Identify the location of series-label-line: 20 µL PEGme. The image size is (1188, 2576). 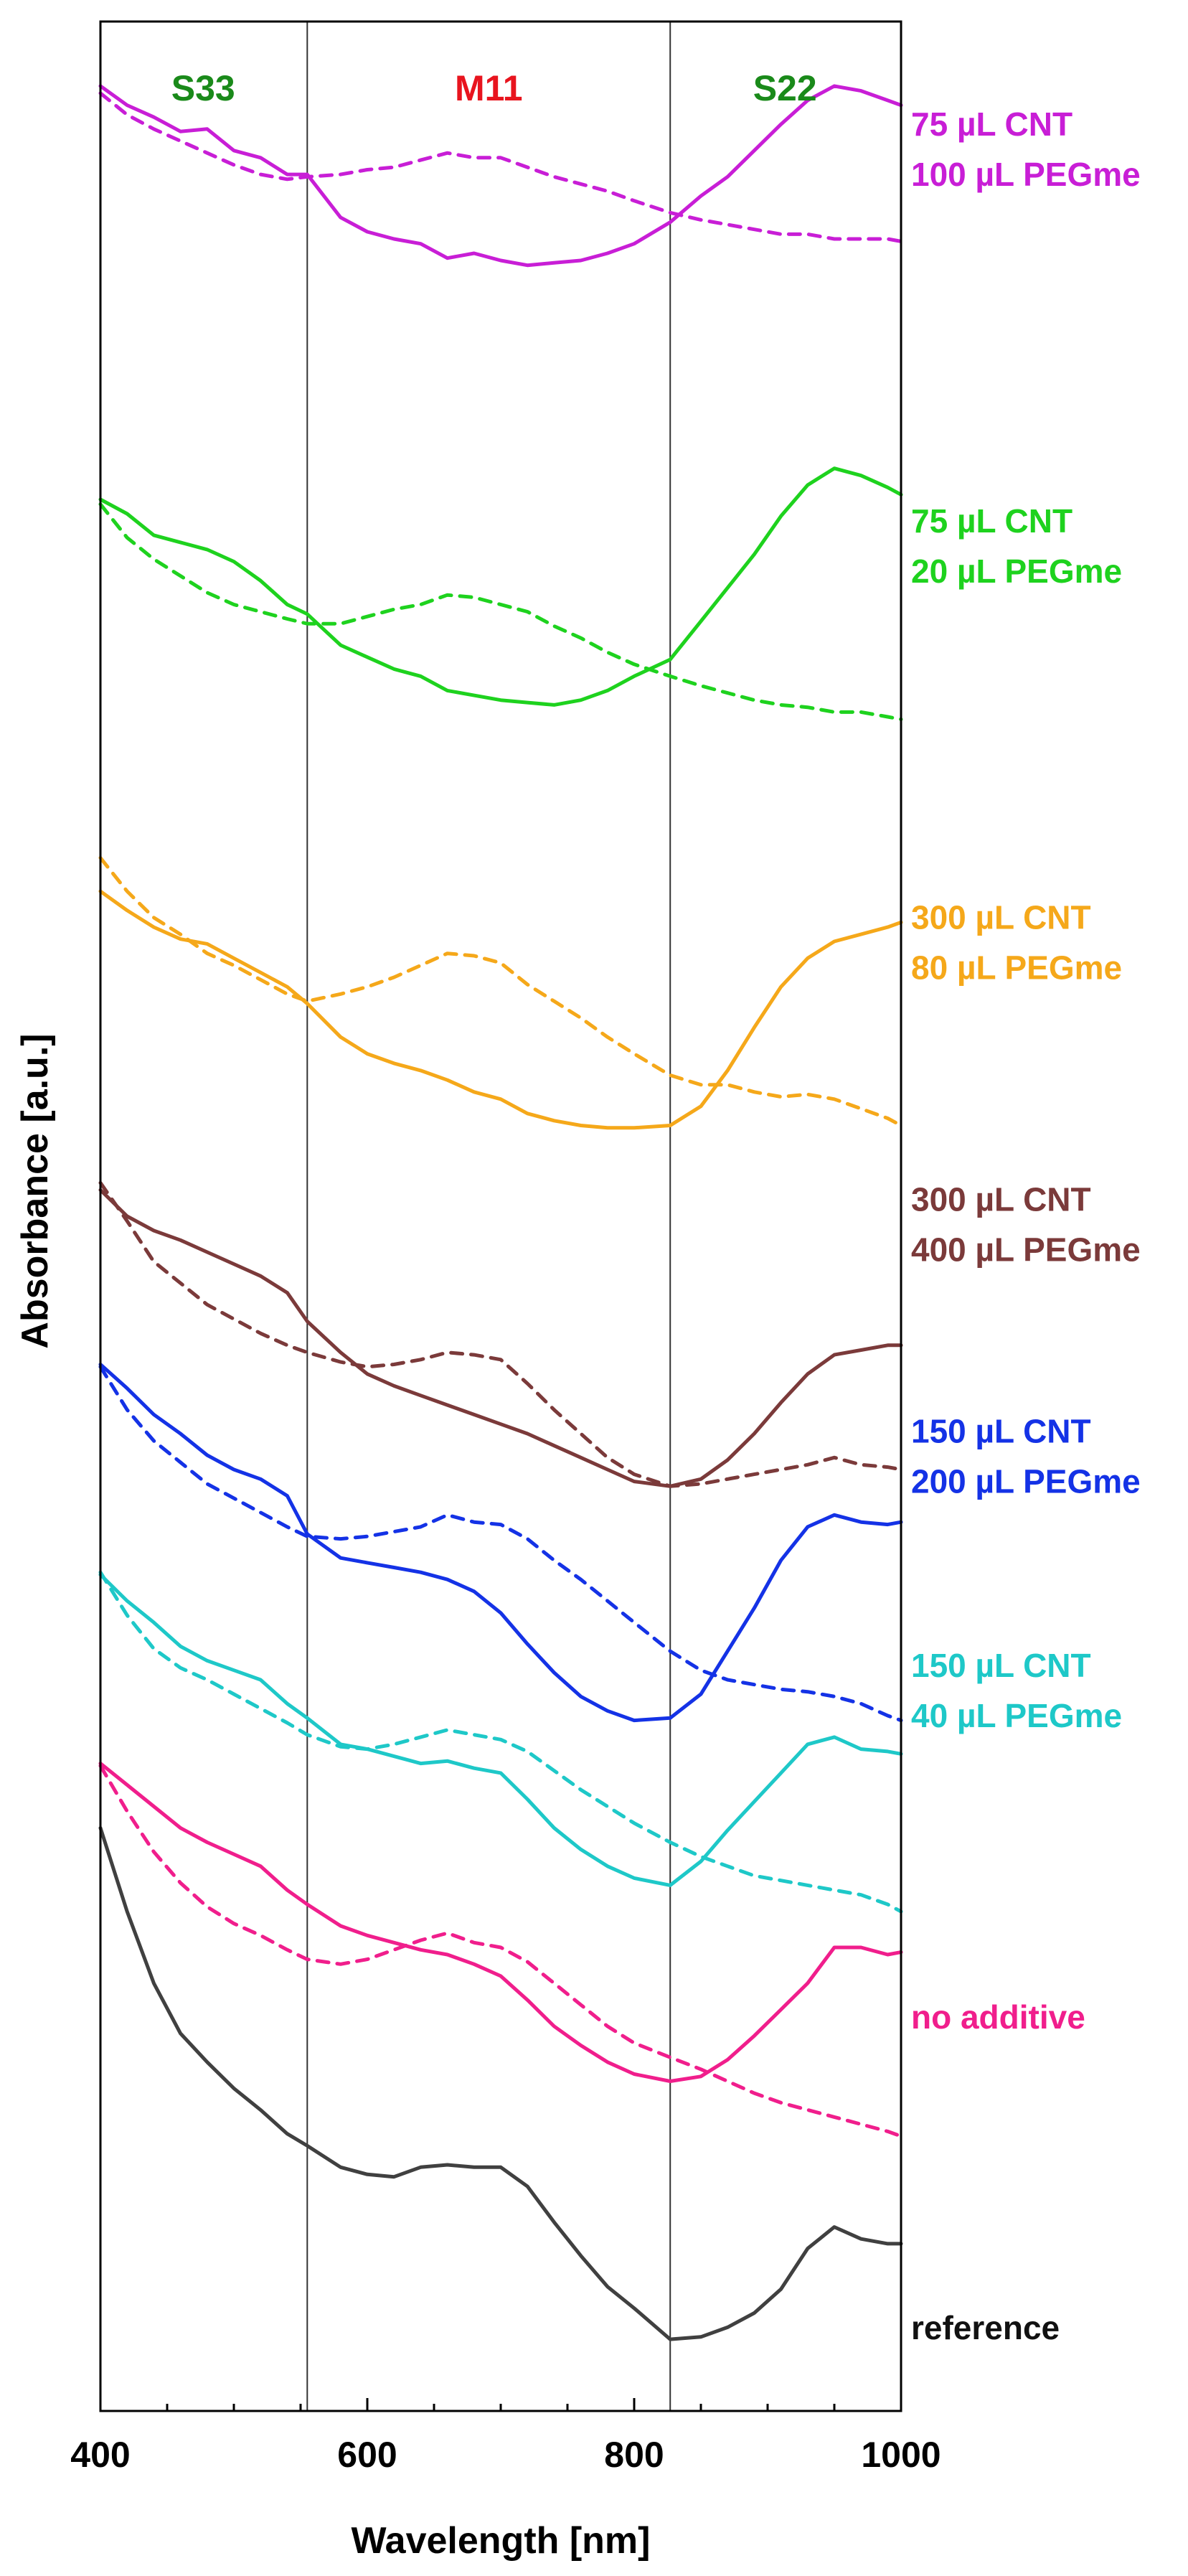
(1016, 571).